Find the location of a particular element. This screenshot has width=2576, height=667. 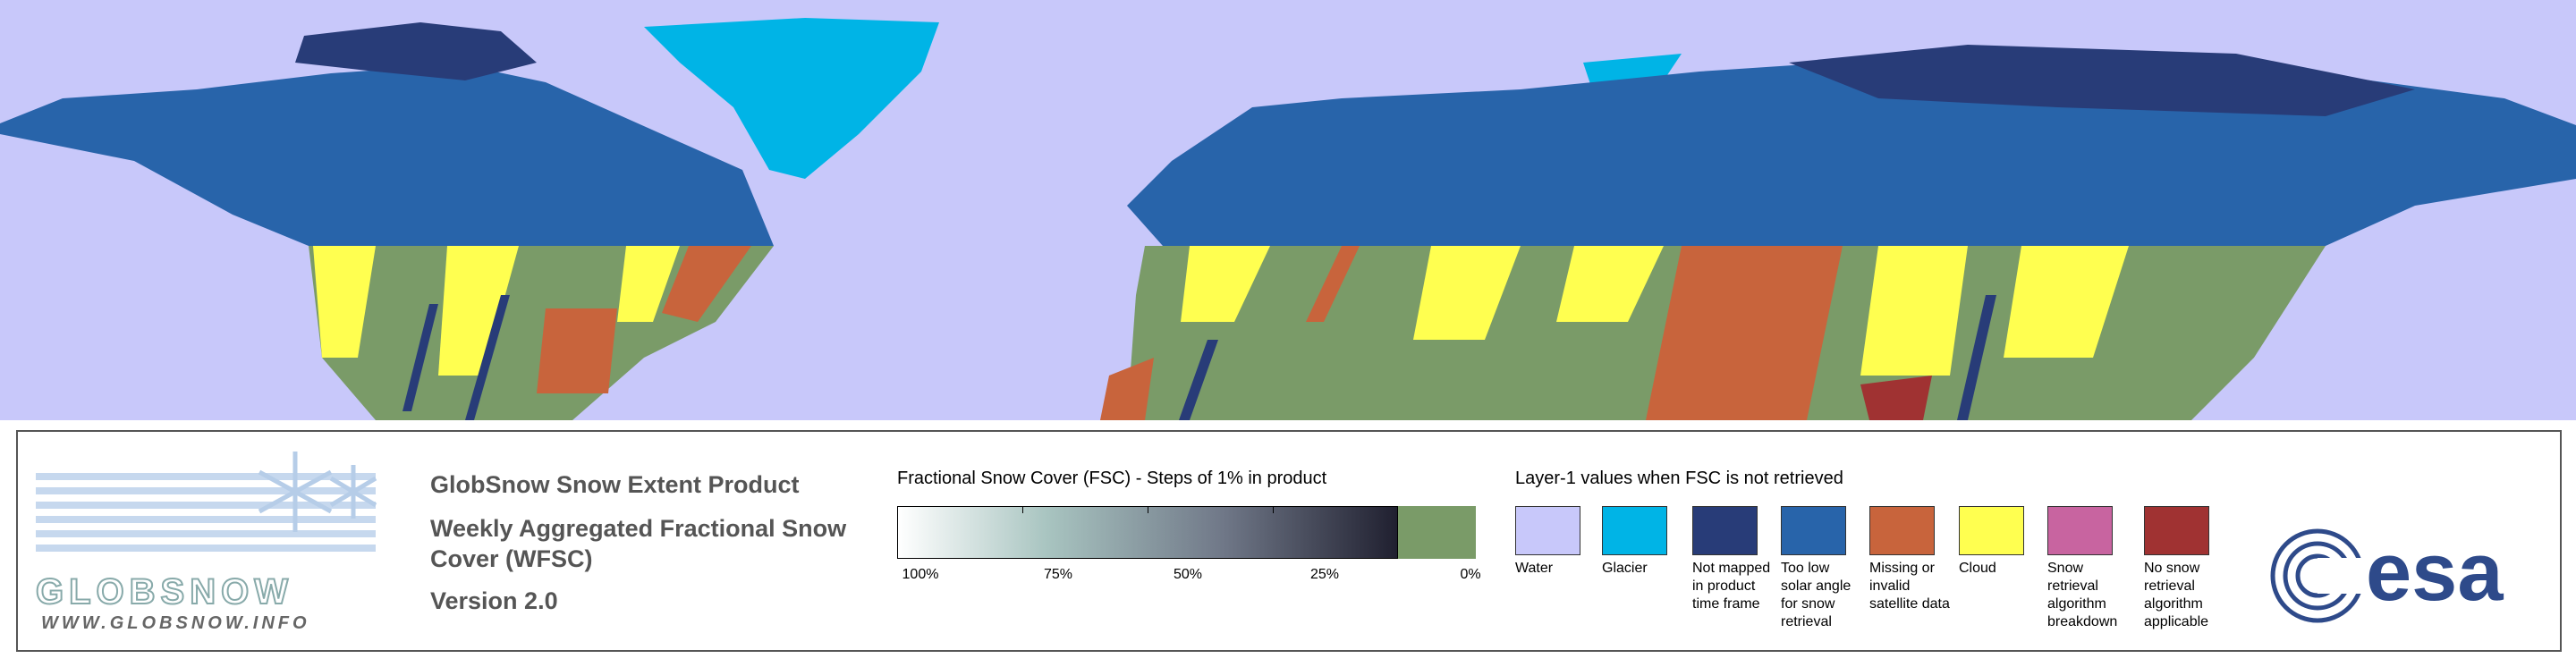

fsc-zero-swatch is located at coordinates (1437, 532).